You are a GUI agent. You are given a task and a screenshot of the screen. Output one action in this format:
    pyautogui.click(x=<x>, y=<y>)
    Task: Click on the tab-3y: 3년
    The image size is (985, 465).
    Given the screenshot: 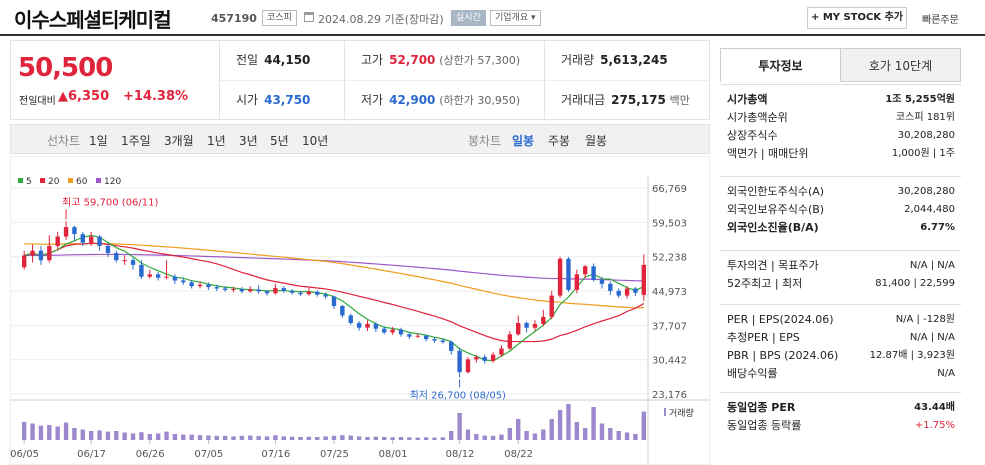 What is the action you would take?
    pyautogui.click(x=248, y=141)
    